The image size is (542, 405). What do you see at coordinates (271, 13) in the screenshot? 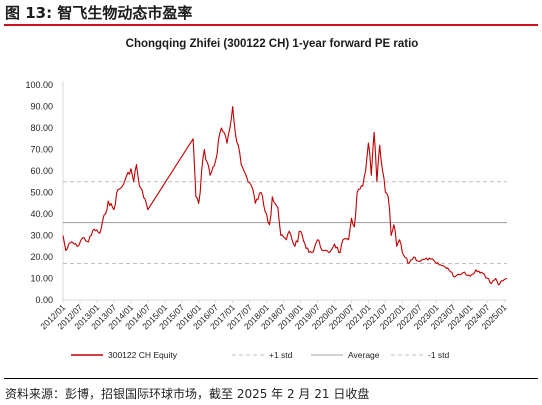
I see `figure-header: 图 13: 智飞生物动态市盈率` at bounding box center [271, 13].